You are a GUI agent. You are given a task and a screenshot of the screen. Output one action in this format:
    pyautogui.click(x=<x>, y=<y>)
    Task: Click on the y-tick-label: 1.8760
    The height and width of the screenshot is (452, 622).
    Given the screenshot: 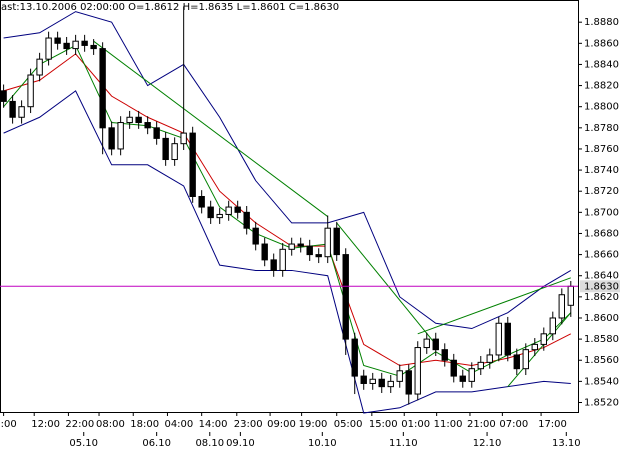 What is the action you would take?
    pyautogui.click(x=601, y=149)
    